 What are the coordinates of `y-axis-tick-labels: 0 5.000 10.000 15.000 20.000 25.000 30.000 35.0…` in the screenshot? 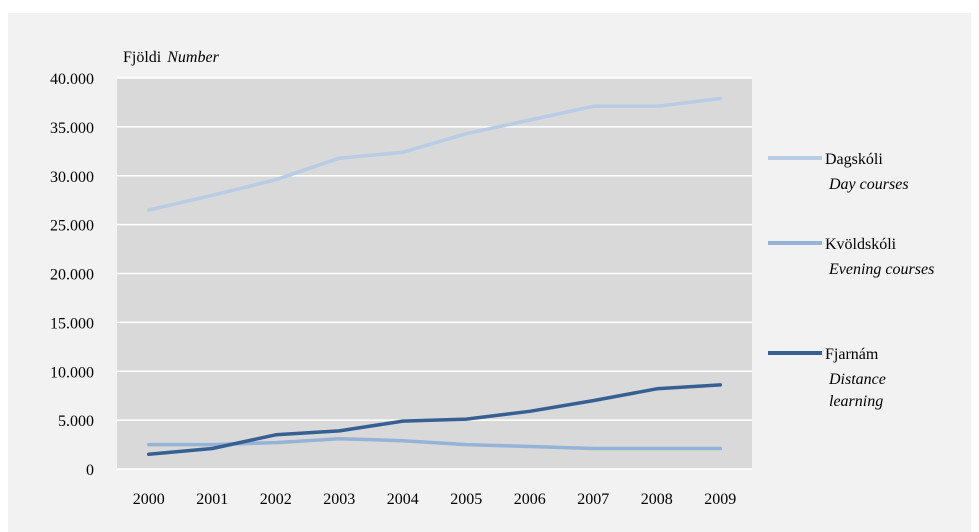 It's located at (72, 275).